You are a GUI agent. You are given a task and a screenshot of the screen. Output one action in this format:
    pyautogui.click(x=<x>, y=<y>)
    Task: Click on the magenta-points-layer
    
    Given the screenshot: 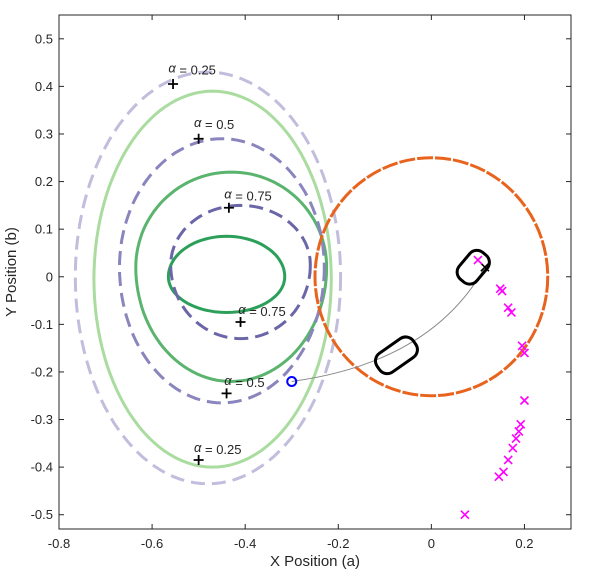 What is the action you would take?
    pyautogui.click(x=495, y=387)
    